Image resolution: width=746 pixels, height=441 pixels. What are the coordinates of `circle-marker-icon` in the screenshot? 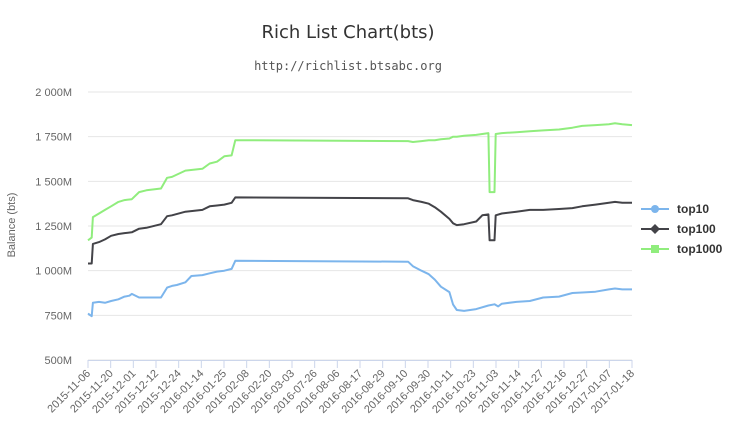 It's located at (655, 209).